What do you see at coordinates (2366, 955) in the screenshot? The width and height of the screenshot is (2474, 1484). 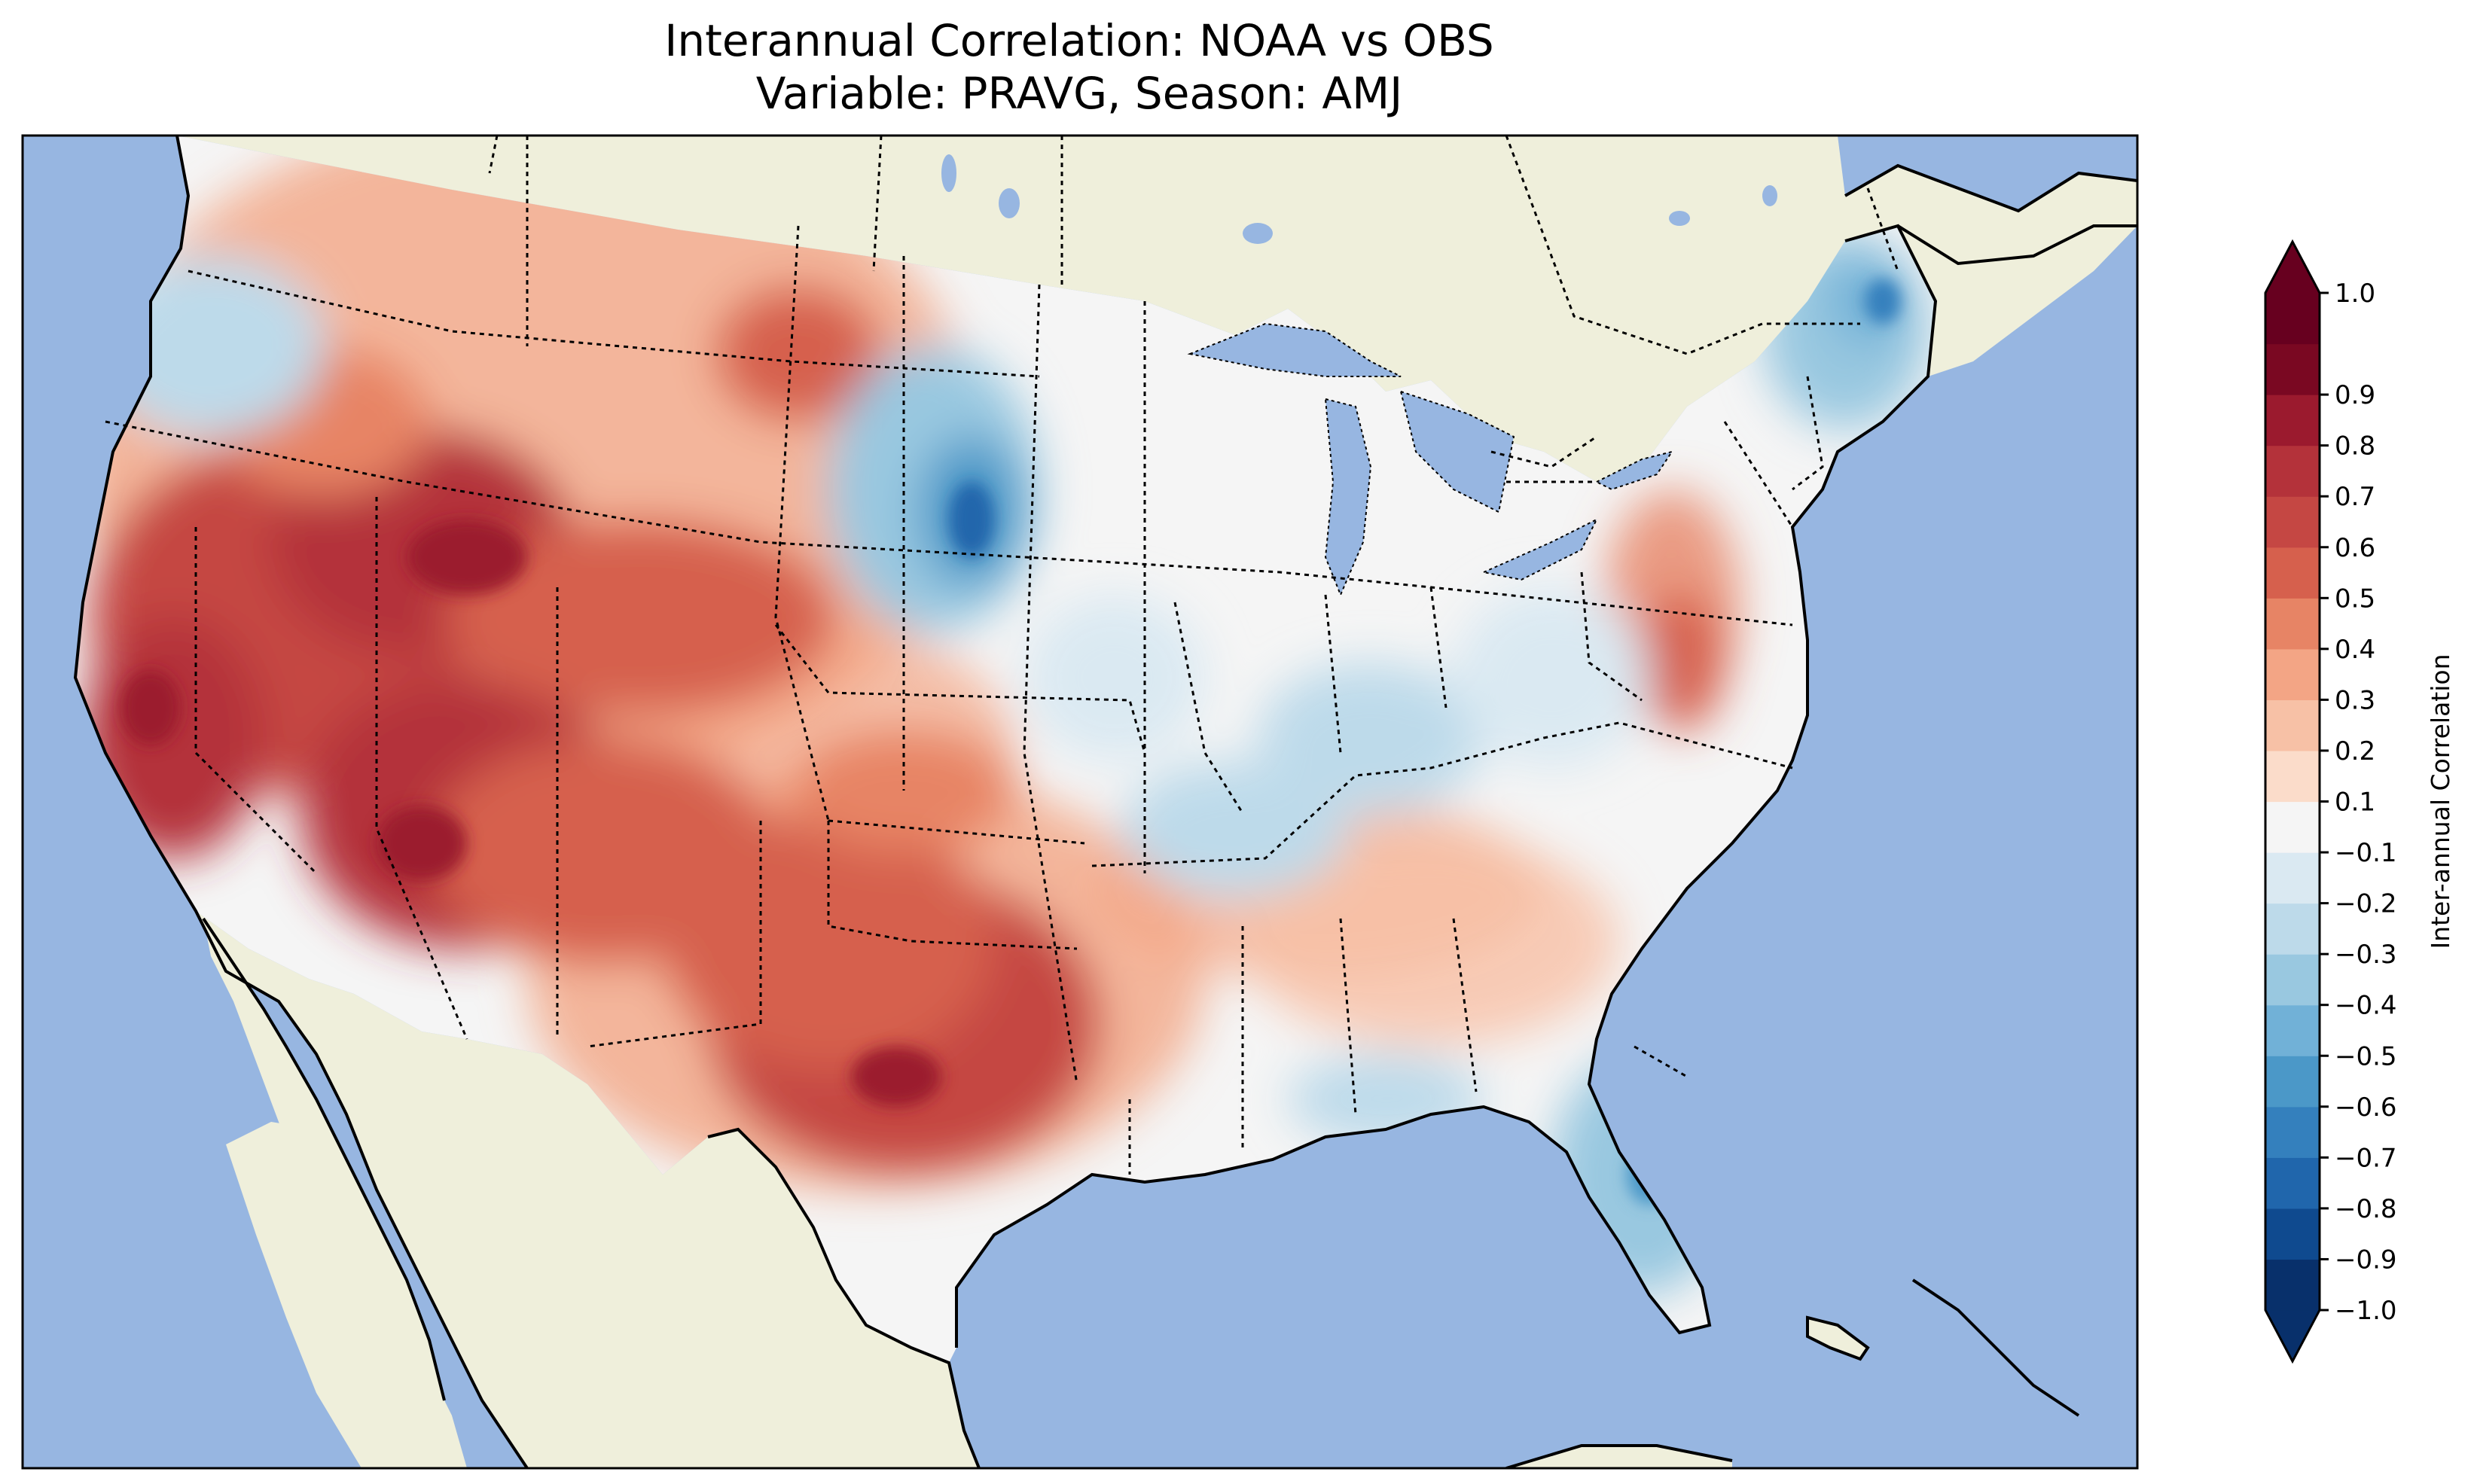 I see `colorbar-tick-label: −0.3` at bounding box center [2366, 955].